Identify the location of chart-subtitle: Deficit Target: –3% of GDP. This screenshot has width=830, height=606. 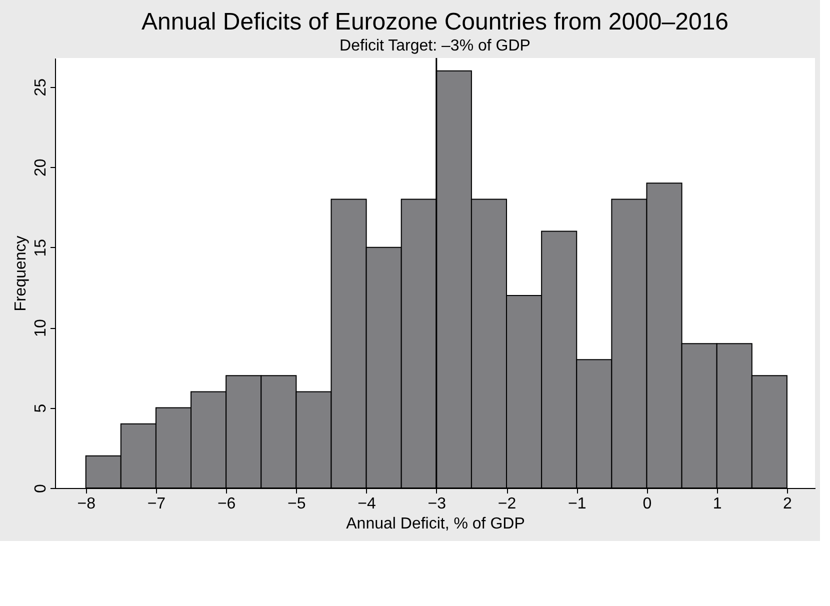
(435, 45).